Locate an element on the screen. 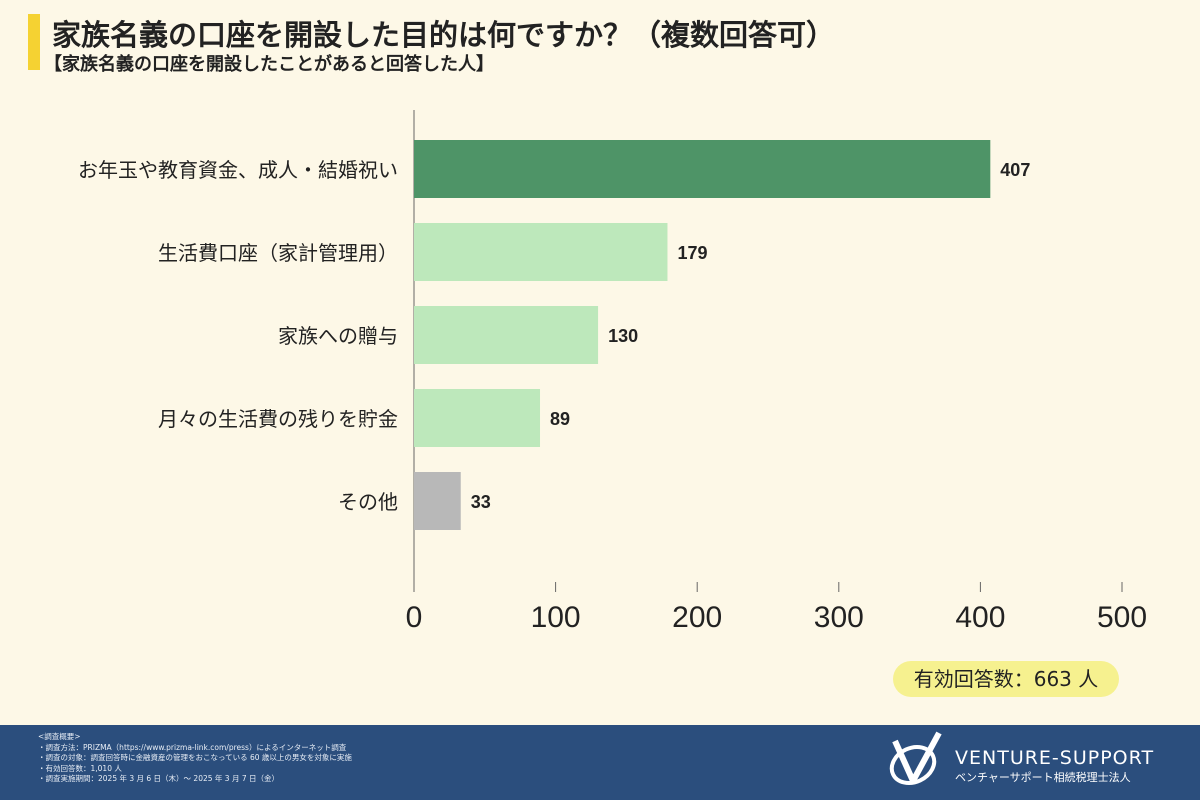  chart-title: 家族名義の口座を開設した目的は何ですか？（複数回答可） is located at coordinates (444, 35).